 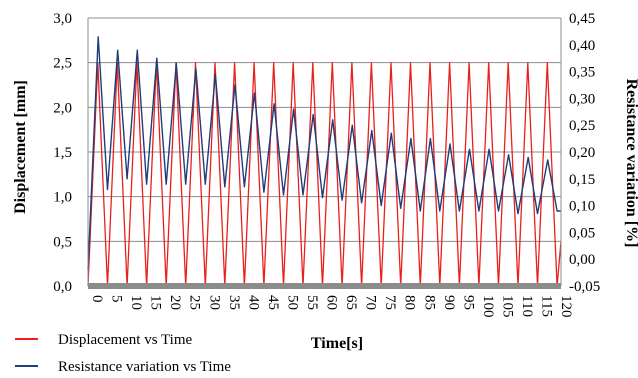 I want to click on x-tick-label: 55, so click(x=312, y=302).